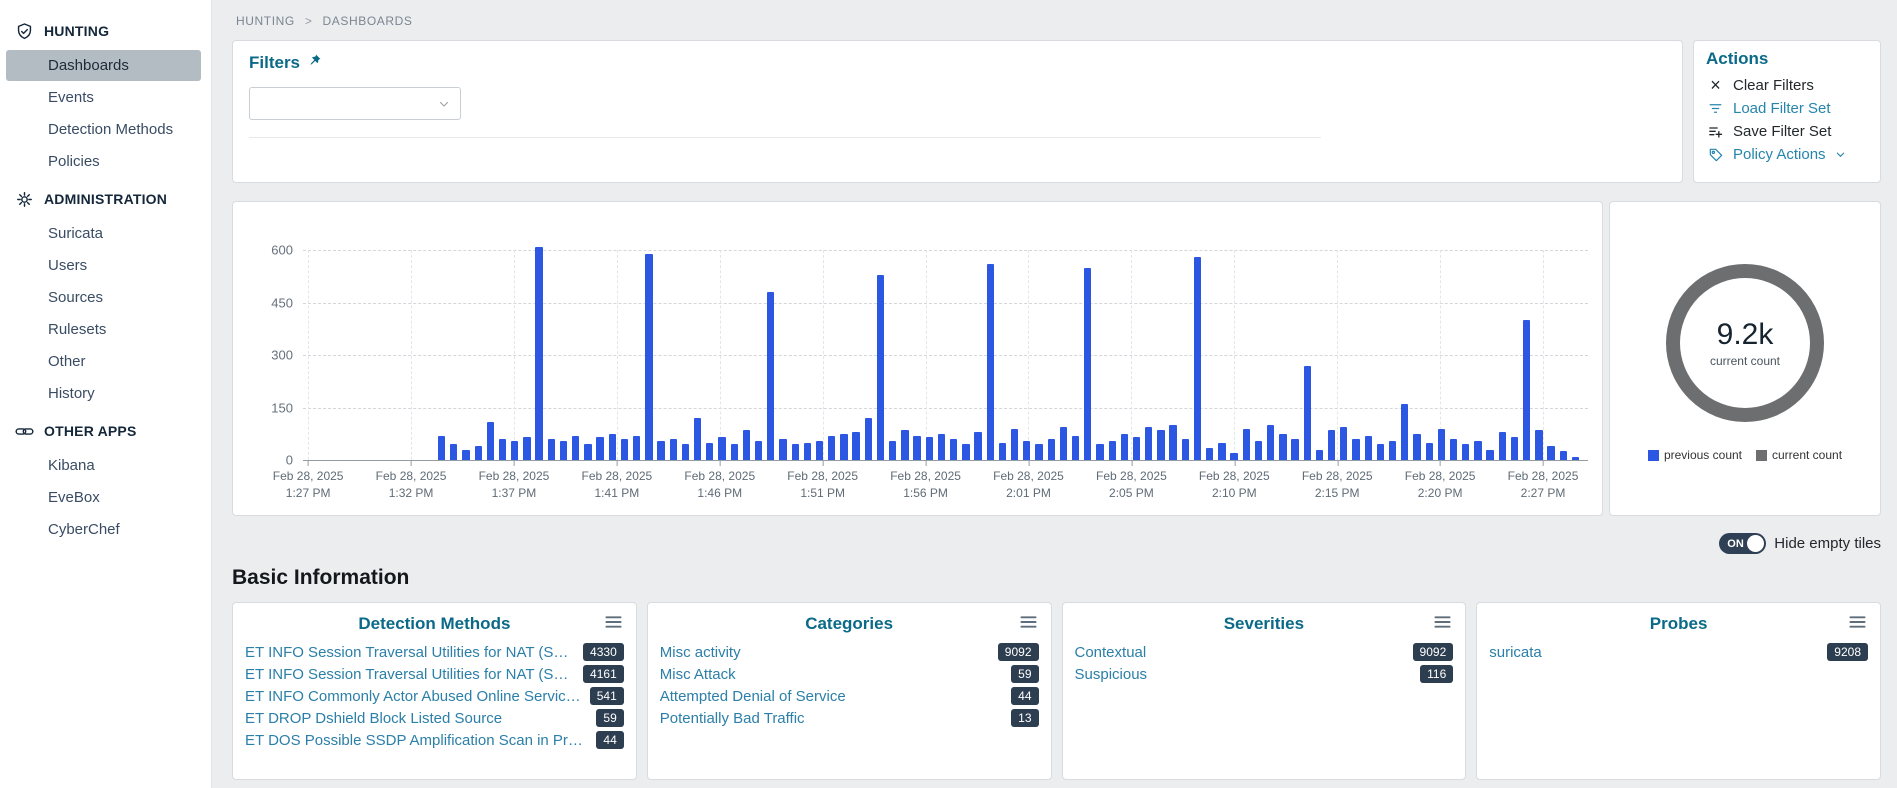  Describe the element at coordinates (1743, 543) in the screenshot. I see `hide-empty-tiles-toggle: ON` at that location.